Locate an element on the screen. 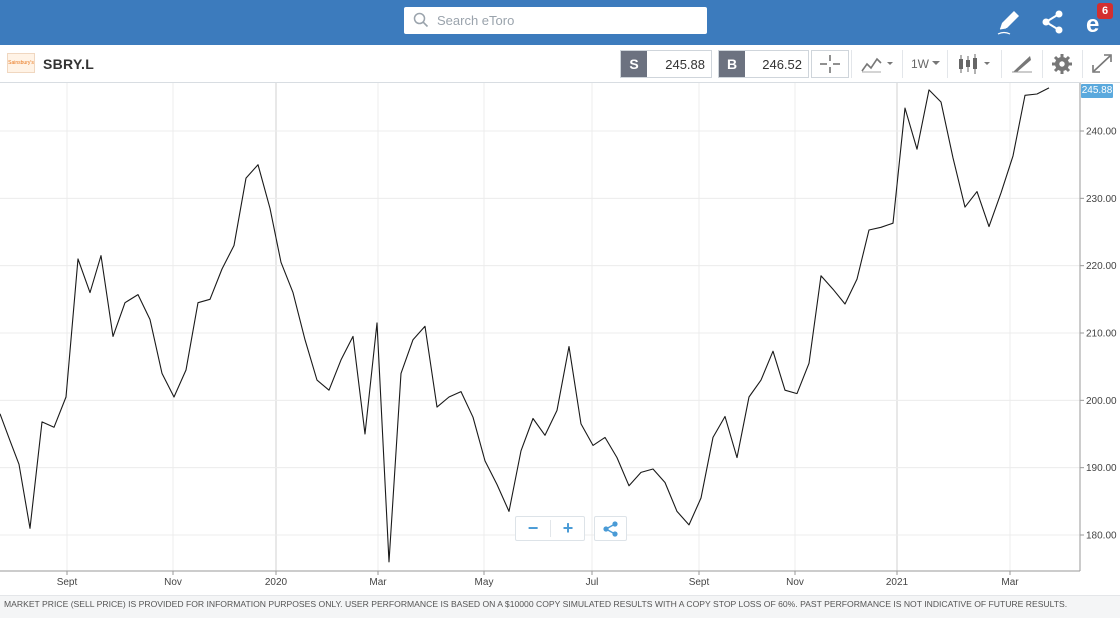 This screenshot has width=1120, height=618. buy-price: 246.52 is located at coordinates (782, 64).